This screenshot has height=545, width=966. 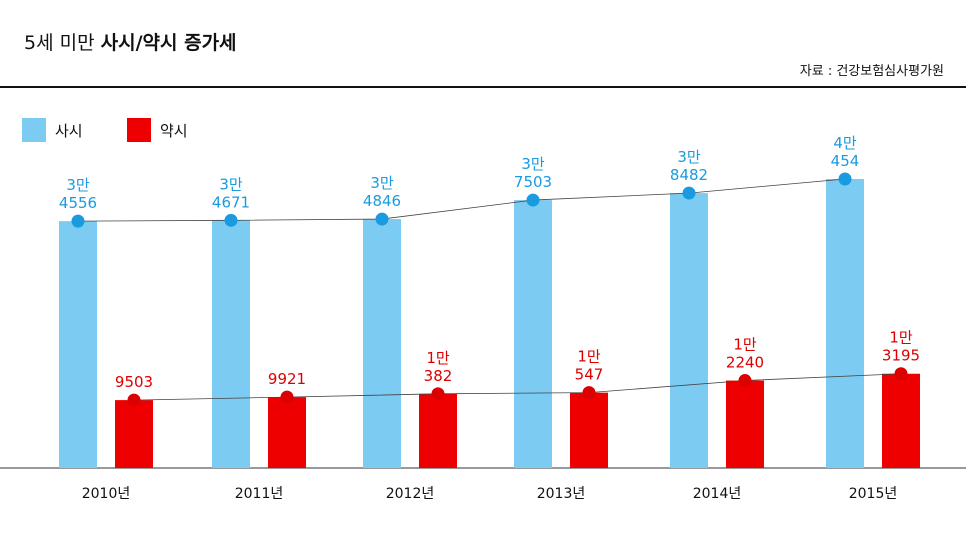 What do you see at coordinates (69, 131) in the screenshot?
I see `legend-label-series1: 사시` at bounding box center [69, 131].